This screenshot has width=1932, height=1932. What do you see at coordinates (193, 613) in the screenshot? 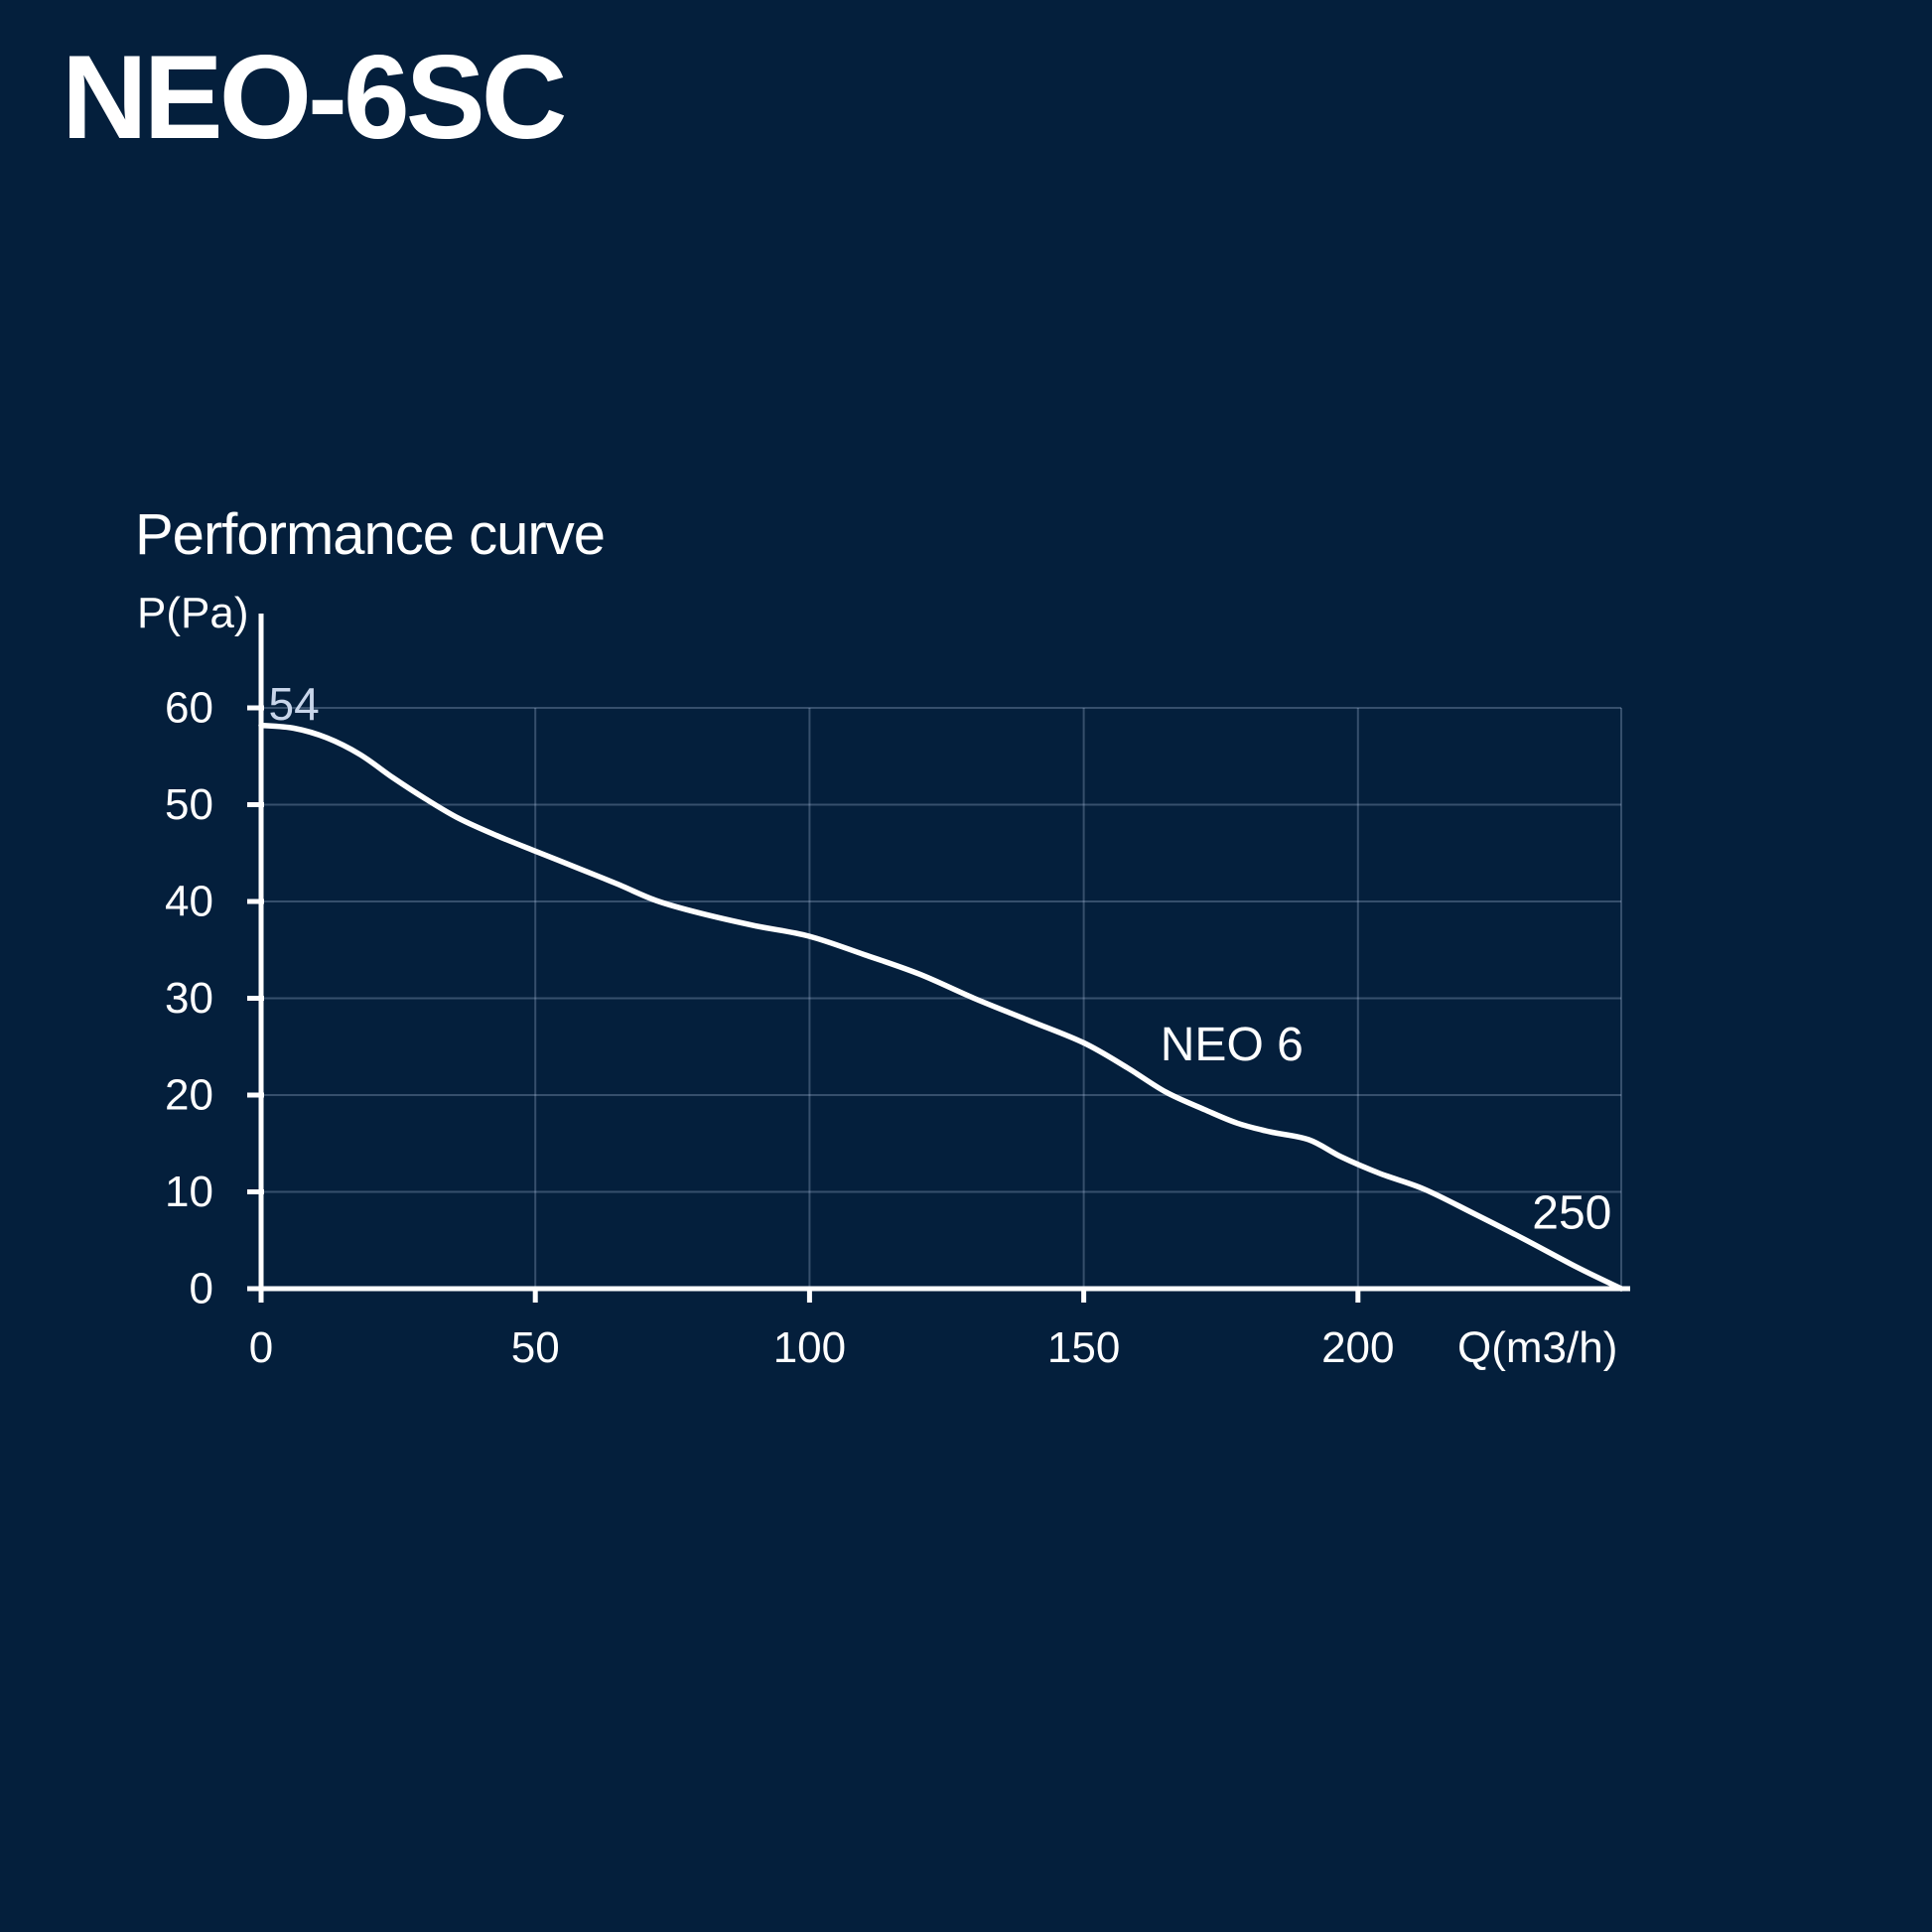
I see `y-axis-title: P(Pa)` at bounding box center [193, 613].